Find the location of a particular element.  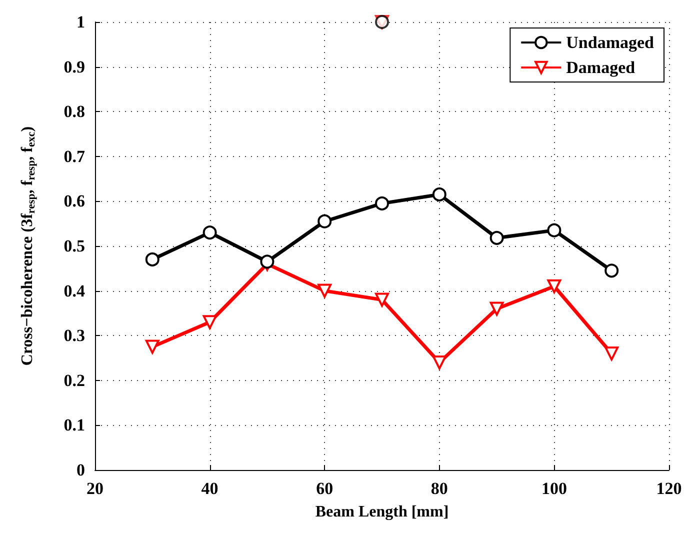

x-tick-label: 100 is located at coordinates (554, 488).